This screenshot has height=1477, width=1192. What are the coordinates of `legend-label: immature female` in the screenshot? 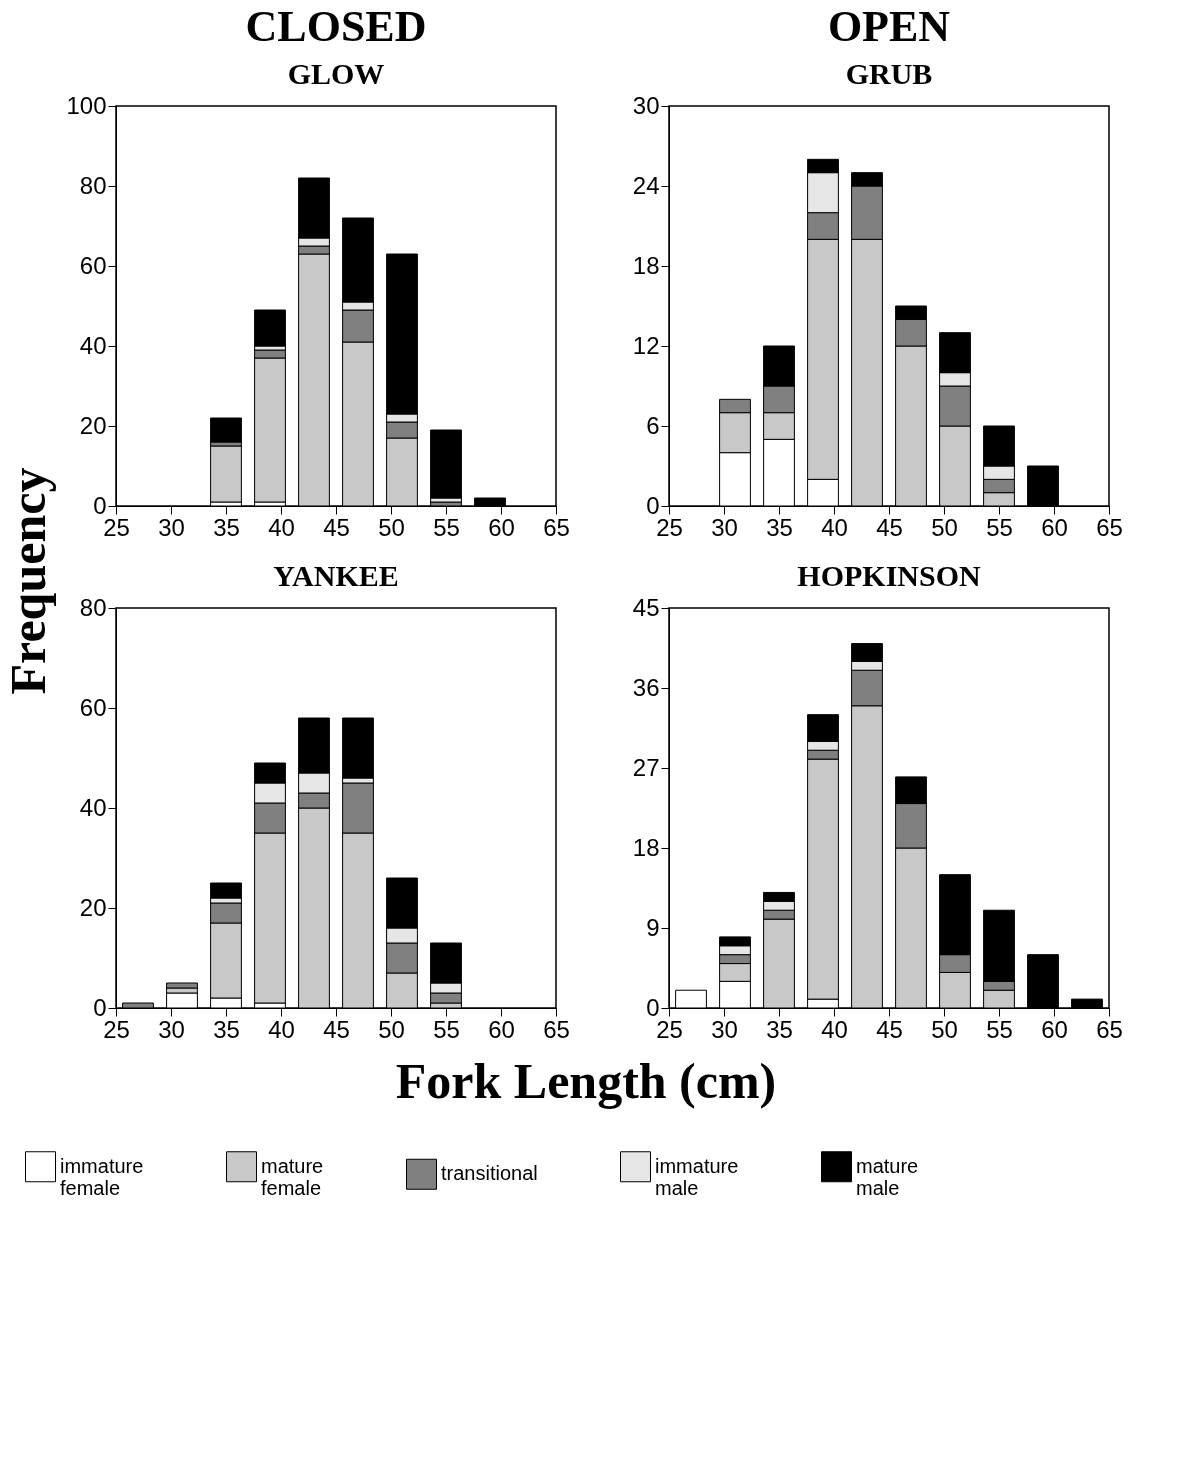 It's located at (102, 1176).